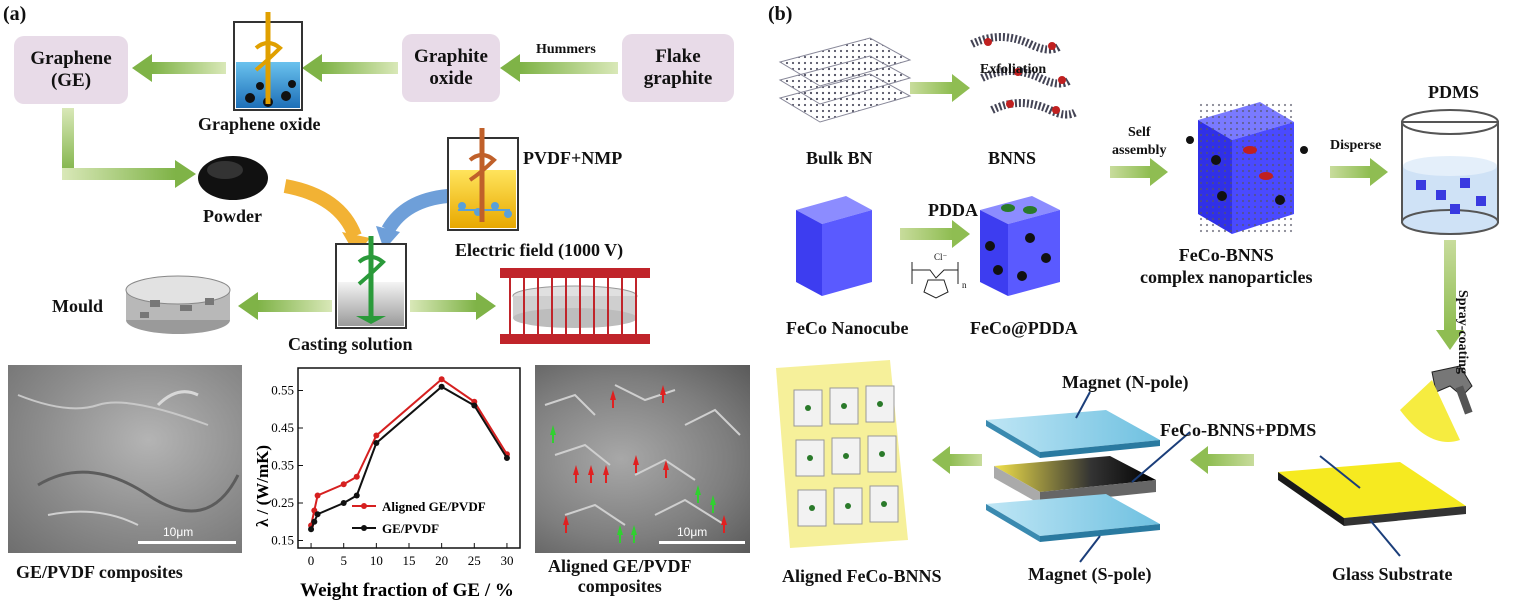 The height and width of the screenshot is (600, 1515). What do you see at coordinates (575, 306) in the screenshot?
I see `electric-field-apparatus` at bounding box center [575, 306].